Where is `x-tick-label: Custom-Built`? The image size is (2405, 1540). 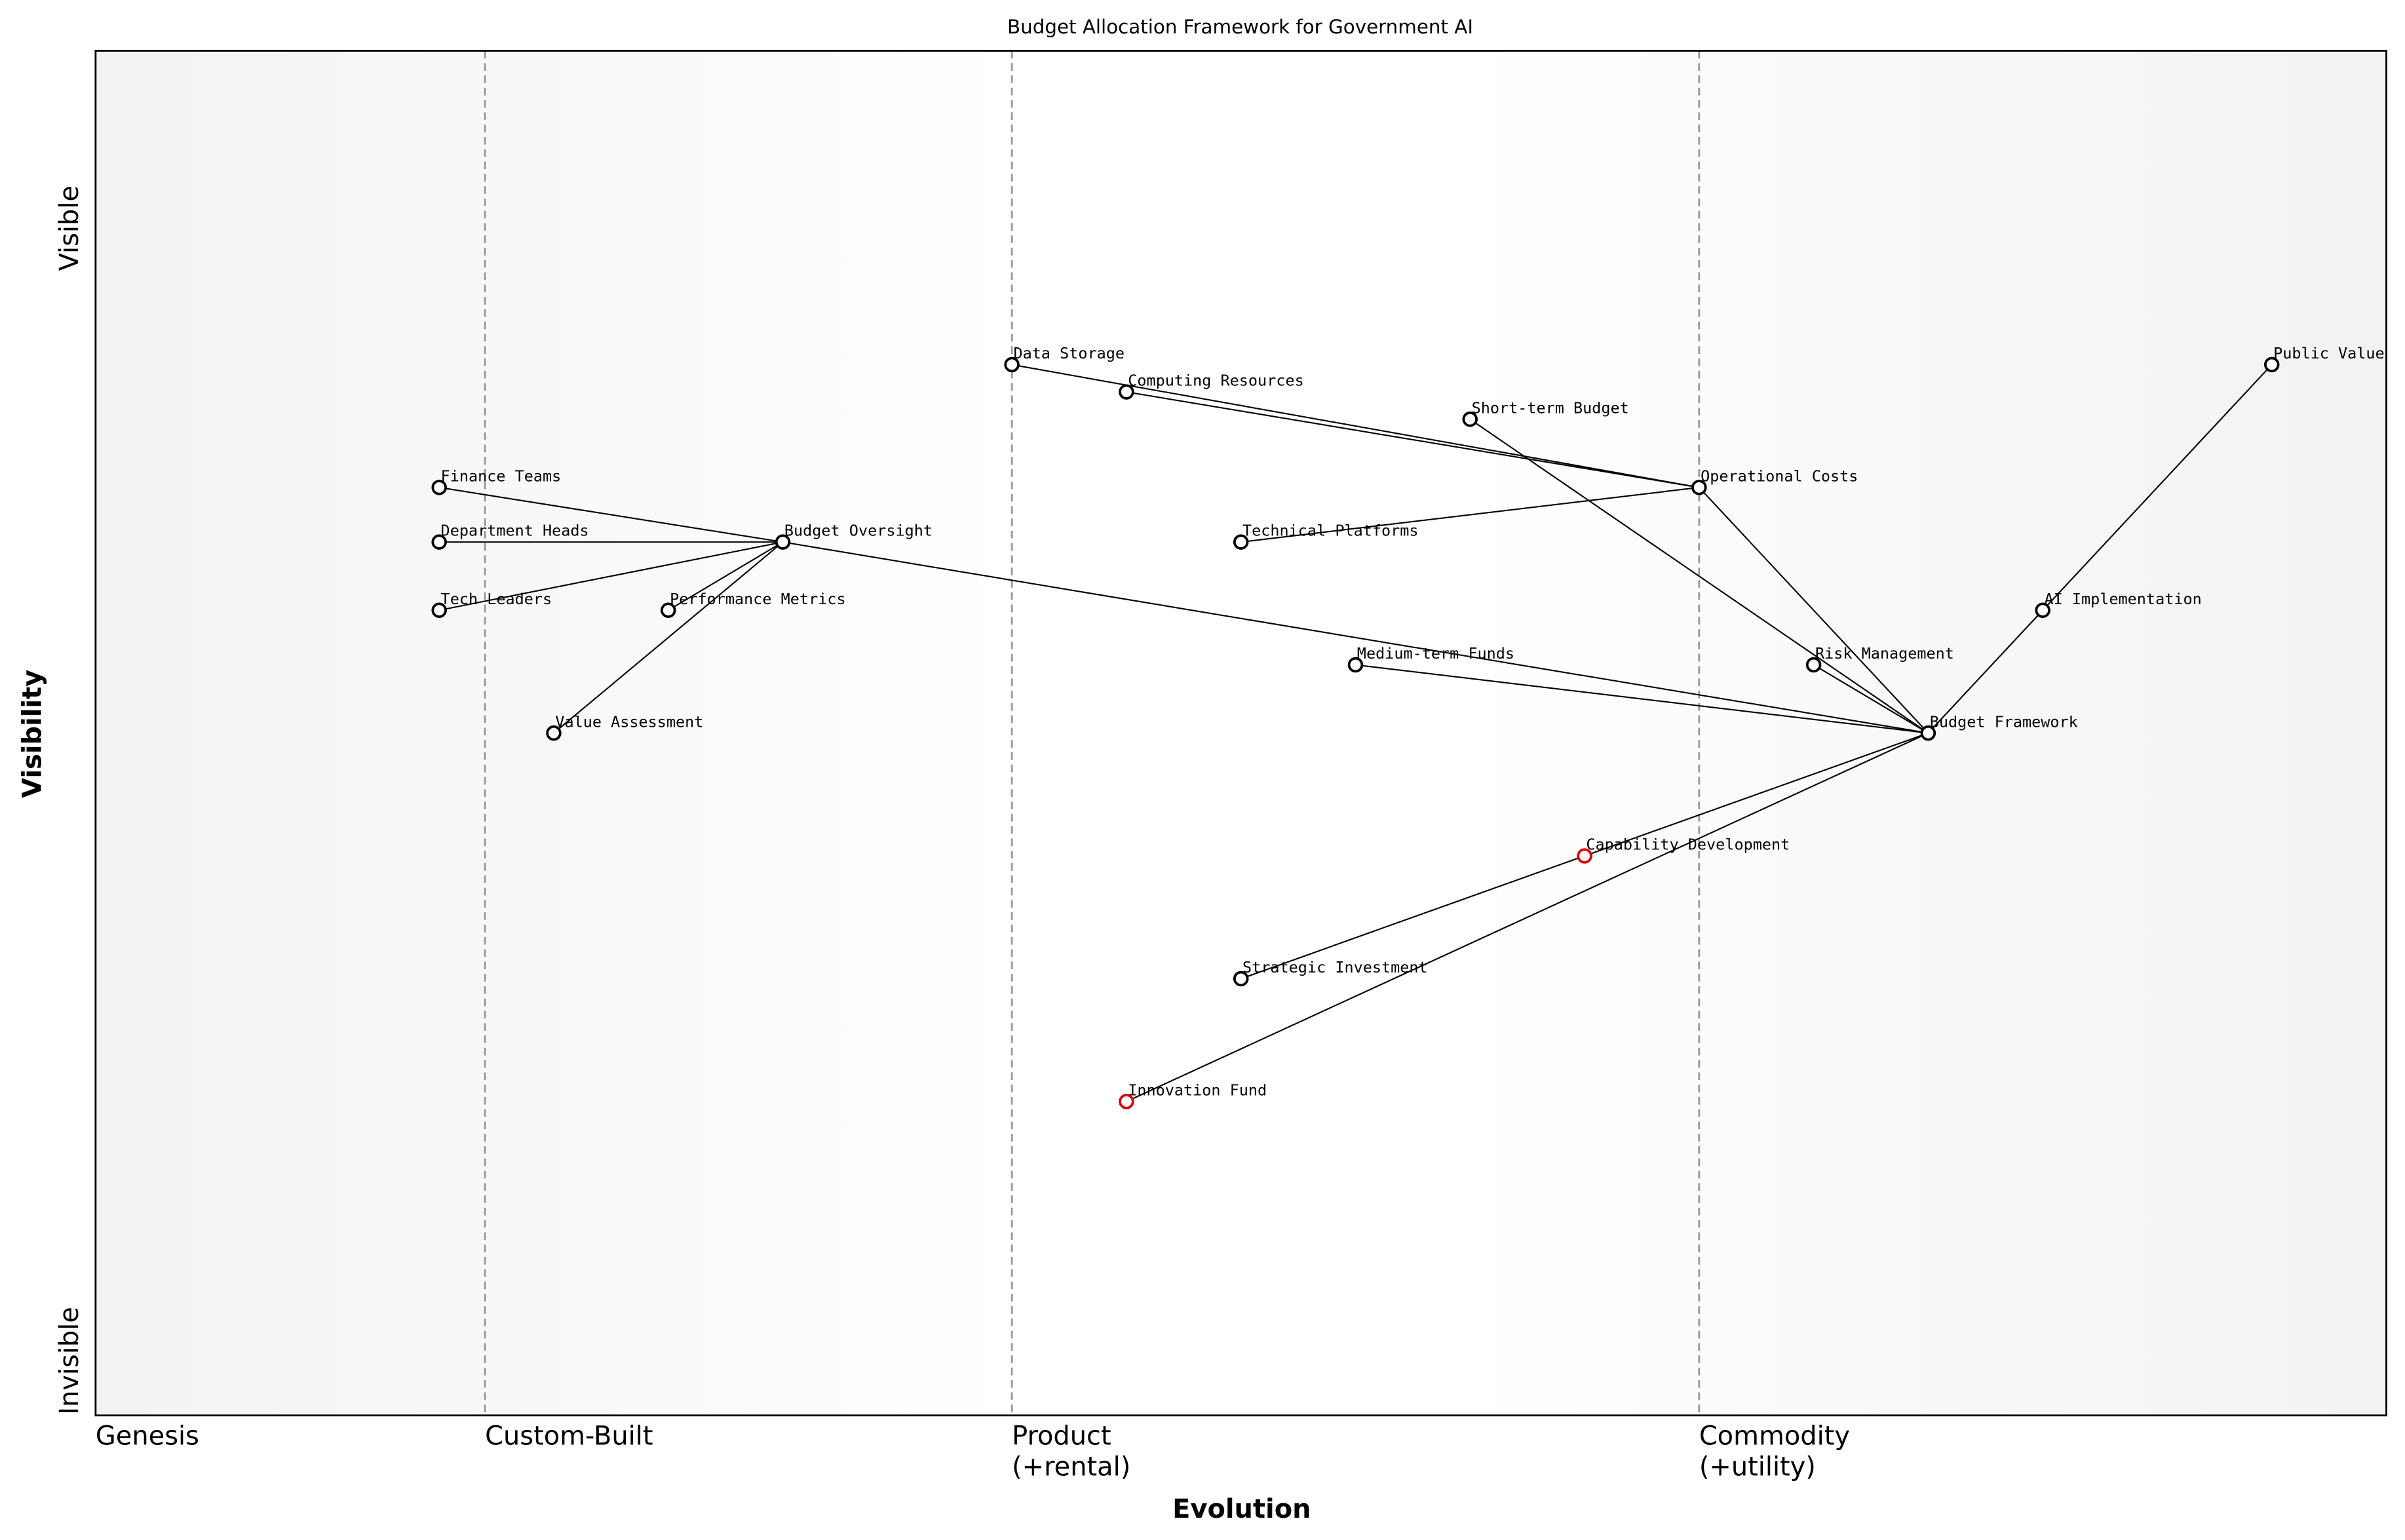
x-tick-label: Custom-Built is located at coordinates (569, 1437).